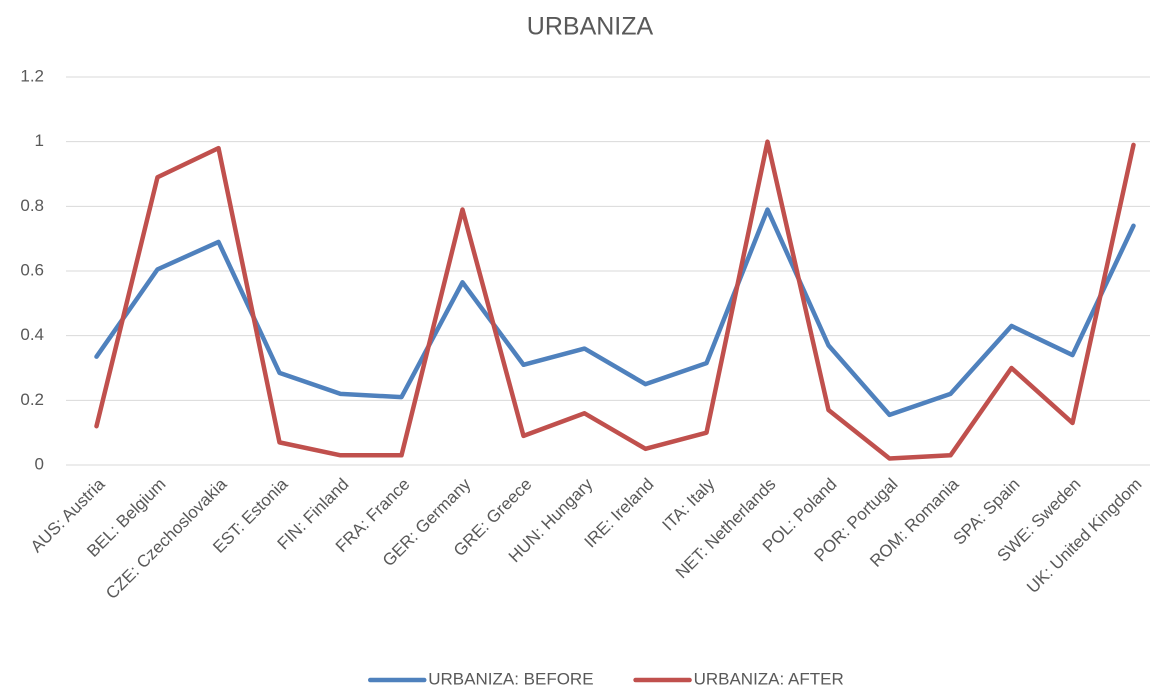 This screenshot has height=693, width=1153. What do you see at coordinates (32, 205) in the screenshot?
I see `y-tick-label: 0.8` at bounding box center [32, 205].